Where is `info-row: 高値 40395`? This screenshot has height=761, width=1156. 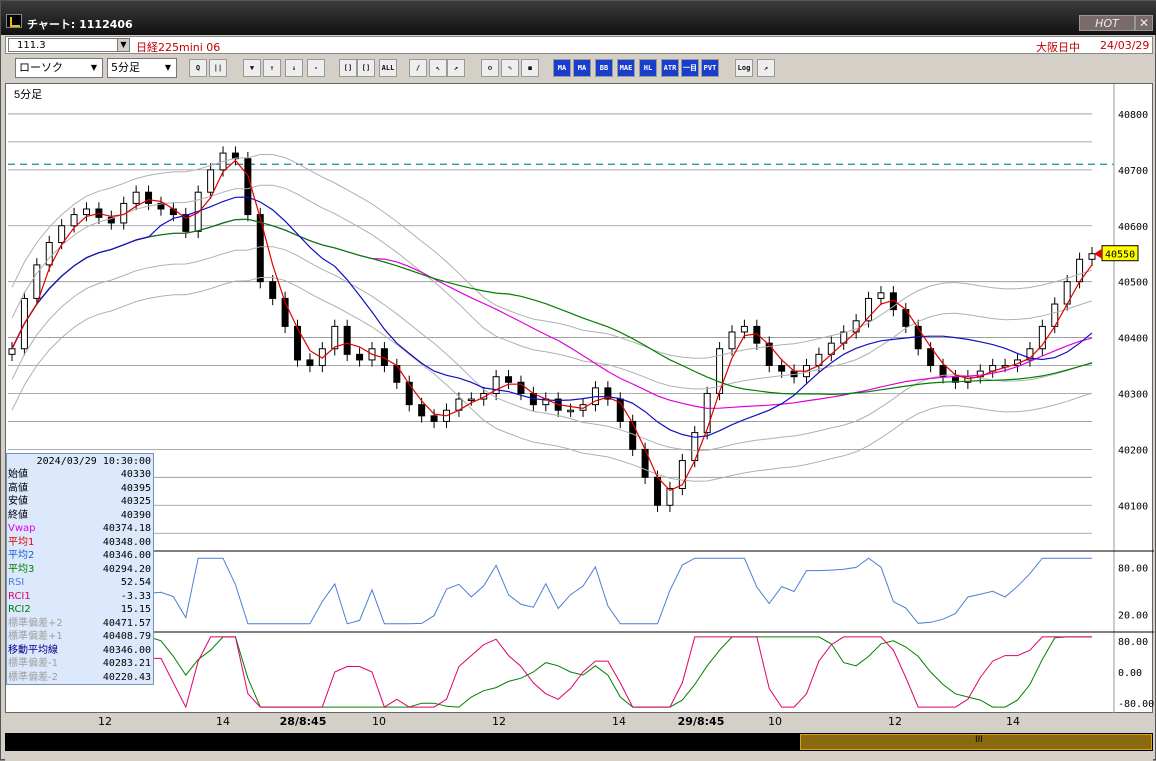
info-row: 高値 40395 is located at coordinates (80, 488).